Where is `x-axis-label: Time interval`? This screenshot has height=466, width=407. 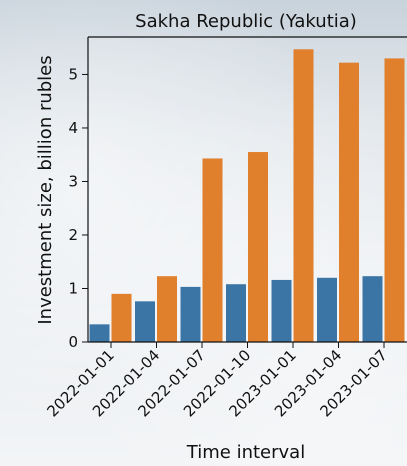 x-axis-label: Time interval is located at coordinates (245, 452).